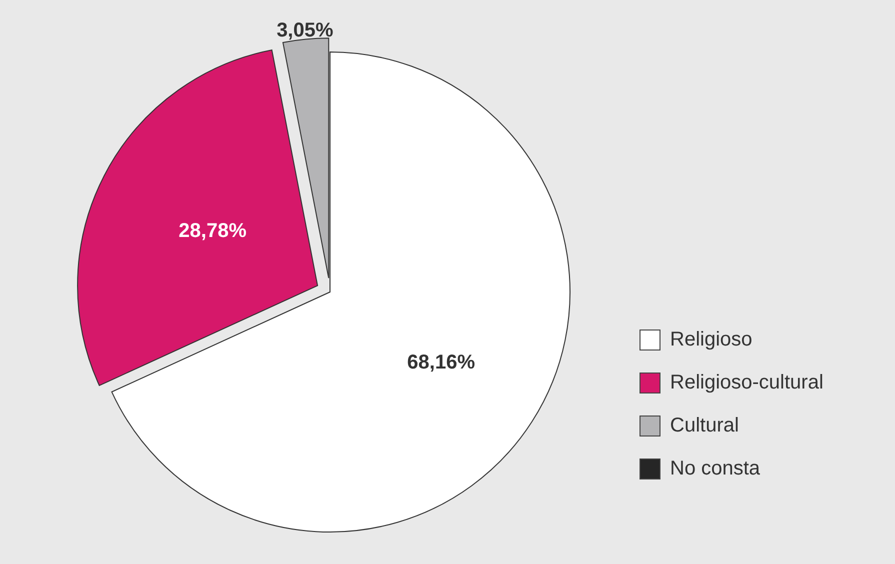 The image size is (895, 564). What do you see at coordinates (711, 339) in the screenshot?
I see `legend-label: Religioso` at bounding box center [711, 339].